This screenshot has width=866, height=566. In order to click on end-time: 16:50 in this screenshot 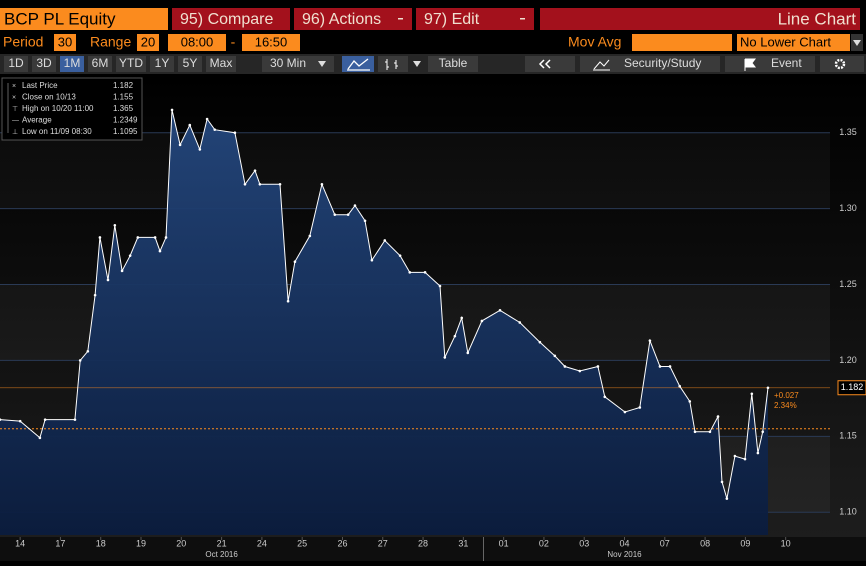, I will do `click(271, 41)`.